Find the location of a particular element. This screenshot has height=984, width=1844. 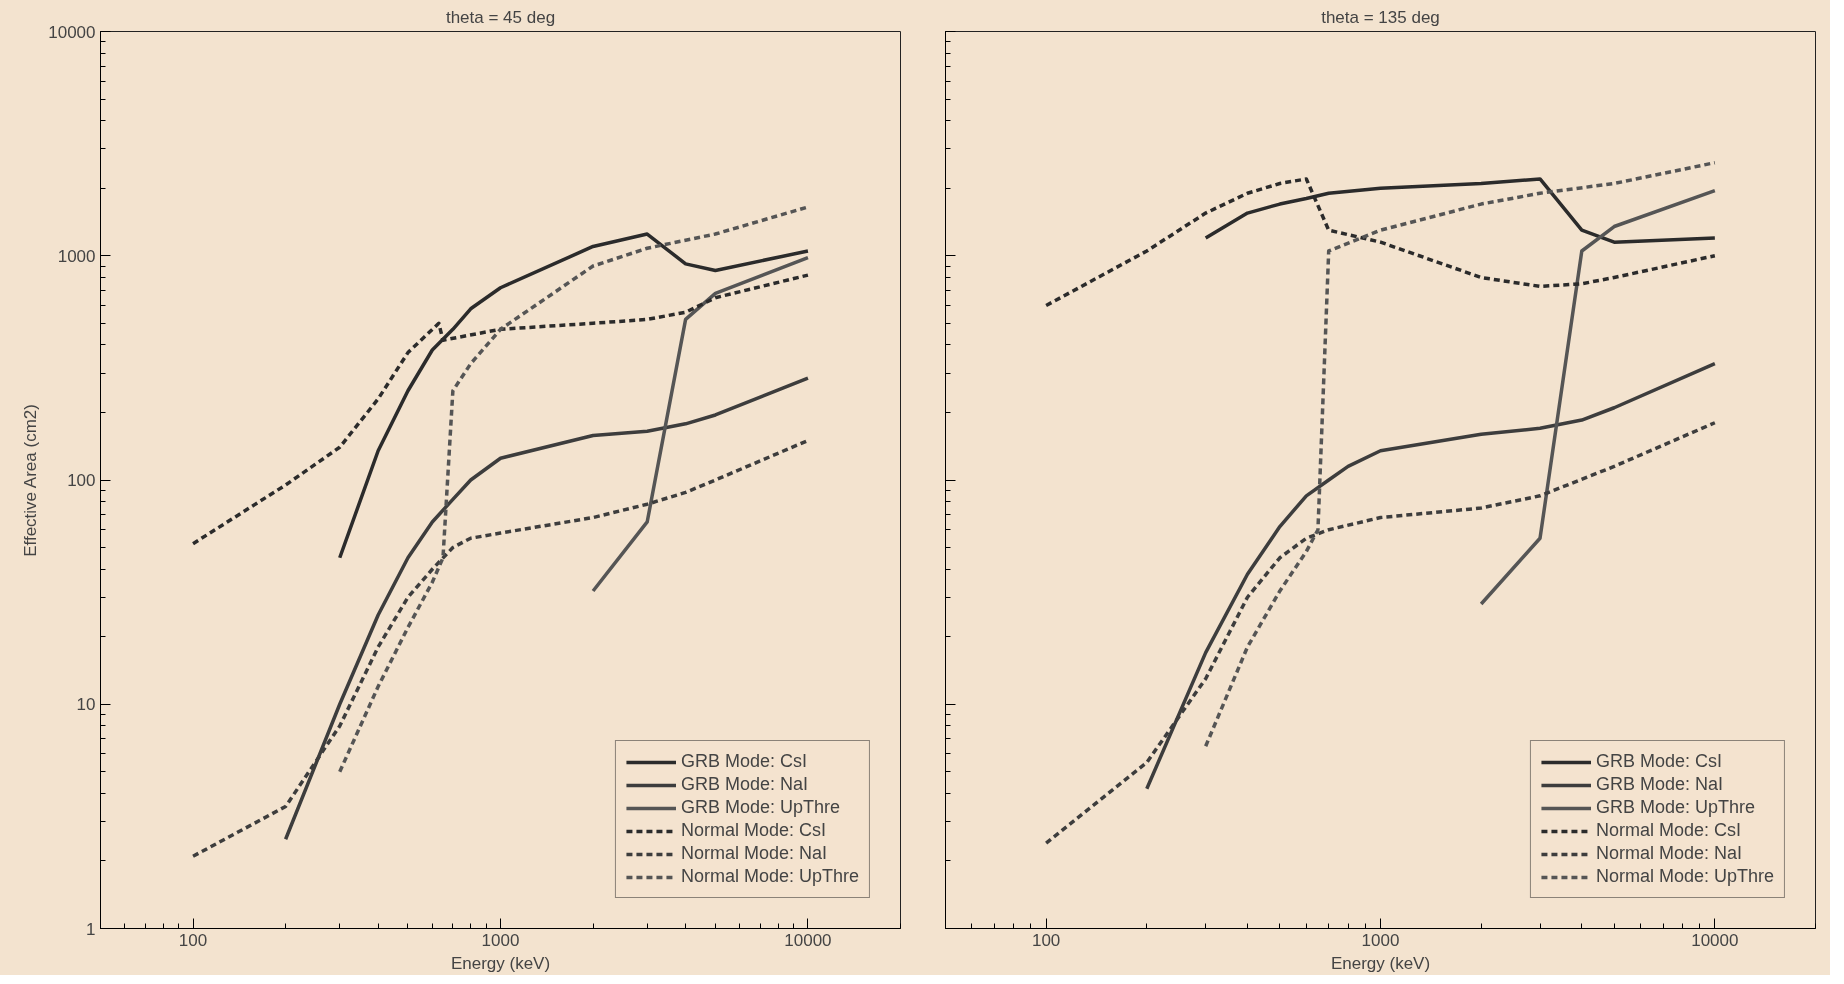

y-tick-label: 100 is located at coordinates (81, 480).